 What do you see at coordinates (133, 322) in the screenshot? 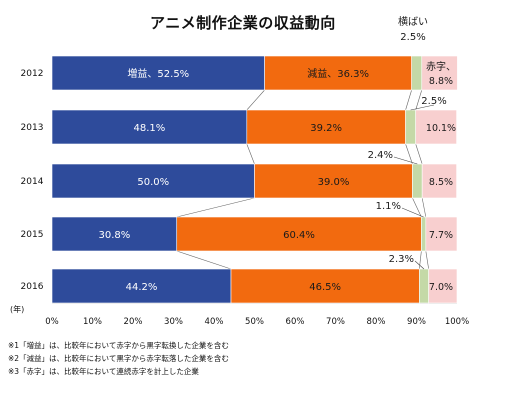
I see `x-tick-label: 20%` at bounding box center [133, 322].